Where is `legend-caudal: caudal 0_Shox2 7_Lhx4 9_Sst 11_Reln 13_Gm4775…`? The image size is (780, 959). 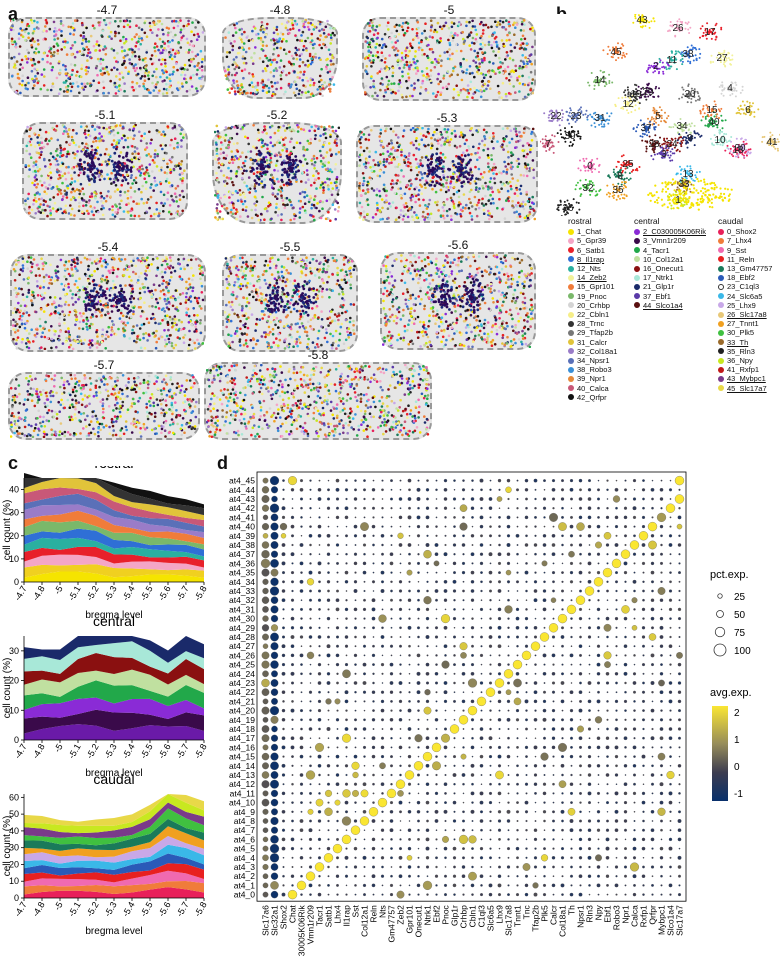 legend-caudal: caudal 0_Shox2 7_Lhx4 9_Sst 11_Reln 13_Gm4775… is located at coordinates (749, 304).